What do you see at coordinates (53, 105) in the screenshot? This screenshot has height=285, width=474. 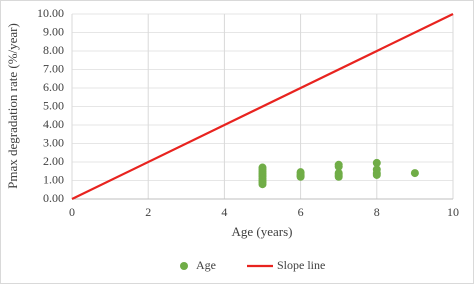 I see `y-tick-label: 5.00` at bounding box center [53, 105].